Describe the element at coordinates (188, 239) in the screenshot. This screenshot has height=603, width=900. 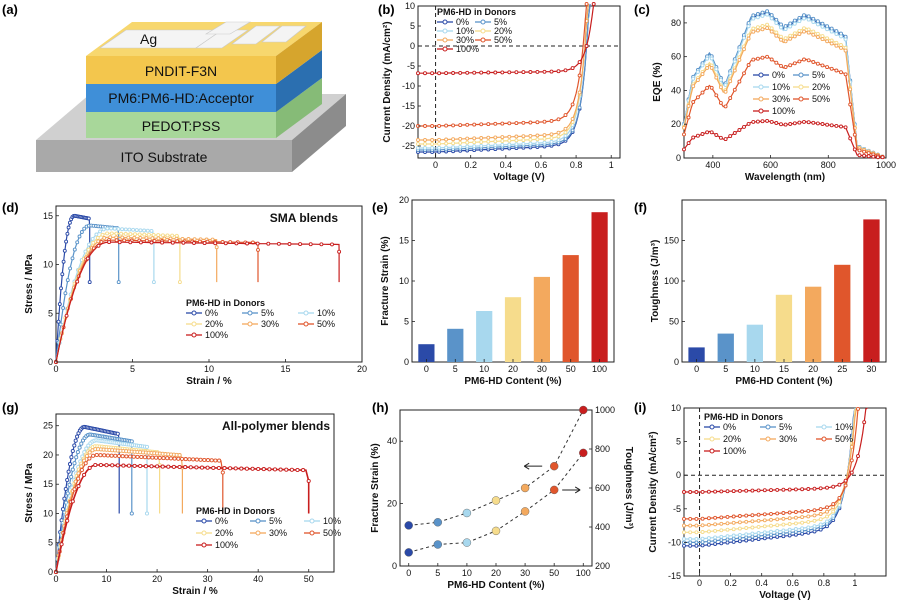
I see `d-series-30%-marker` at that location.